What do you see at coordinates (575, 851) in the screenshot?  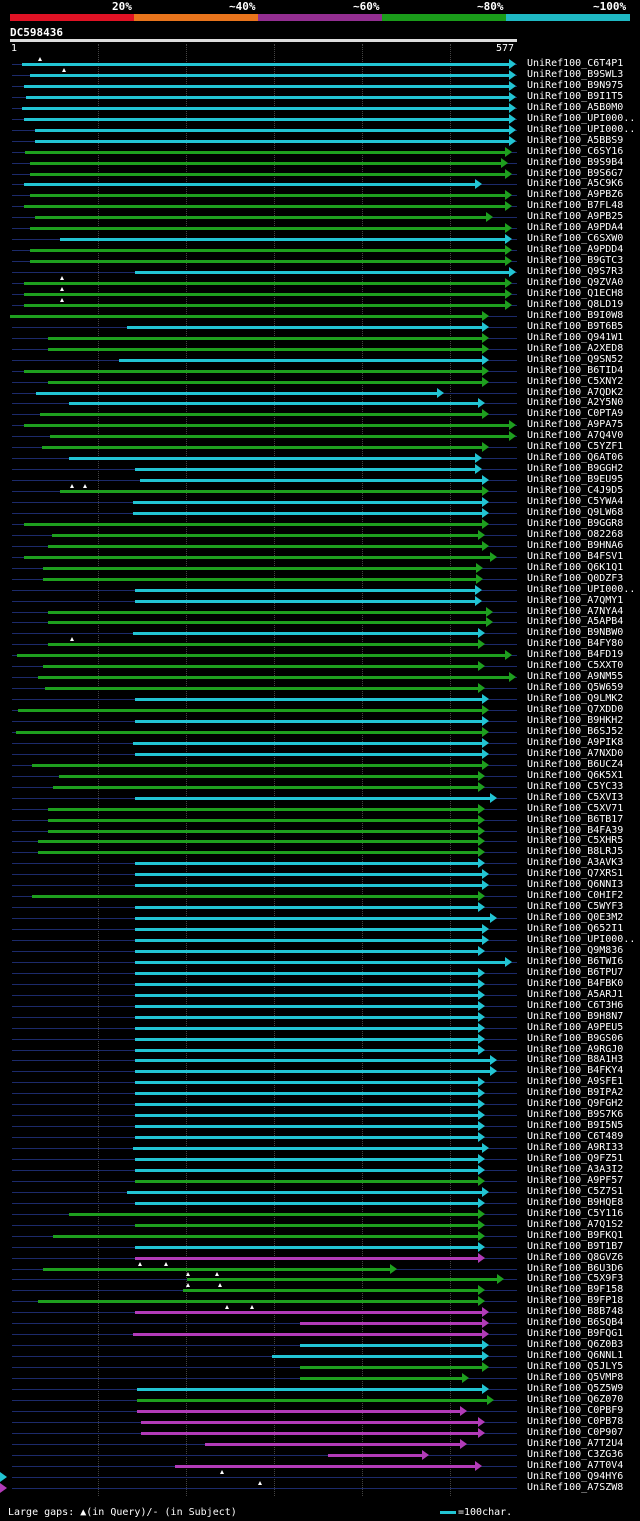 I see `hit-label: UniRef100_B8LRJ5` at bounding box center [575, 851].